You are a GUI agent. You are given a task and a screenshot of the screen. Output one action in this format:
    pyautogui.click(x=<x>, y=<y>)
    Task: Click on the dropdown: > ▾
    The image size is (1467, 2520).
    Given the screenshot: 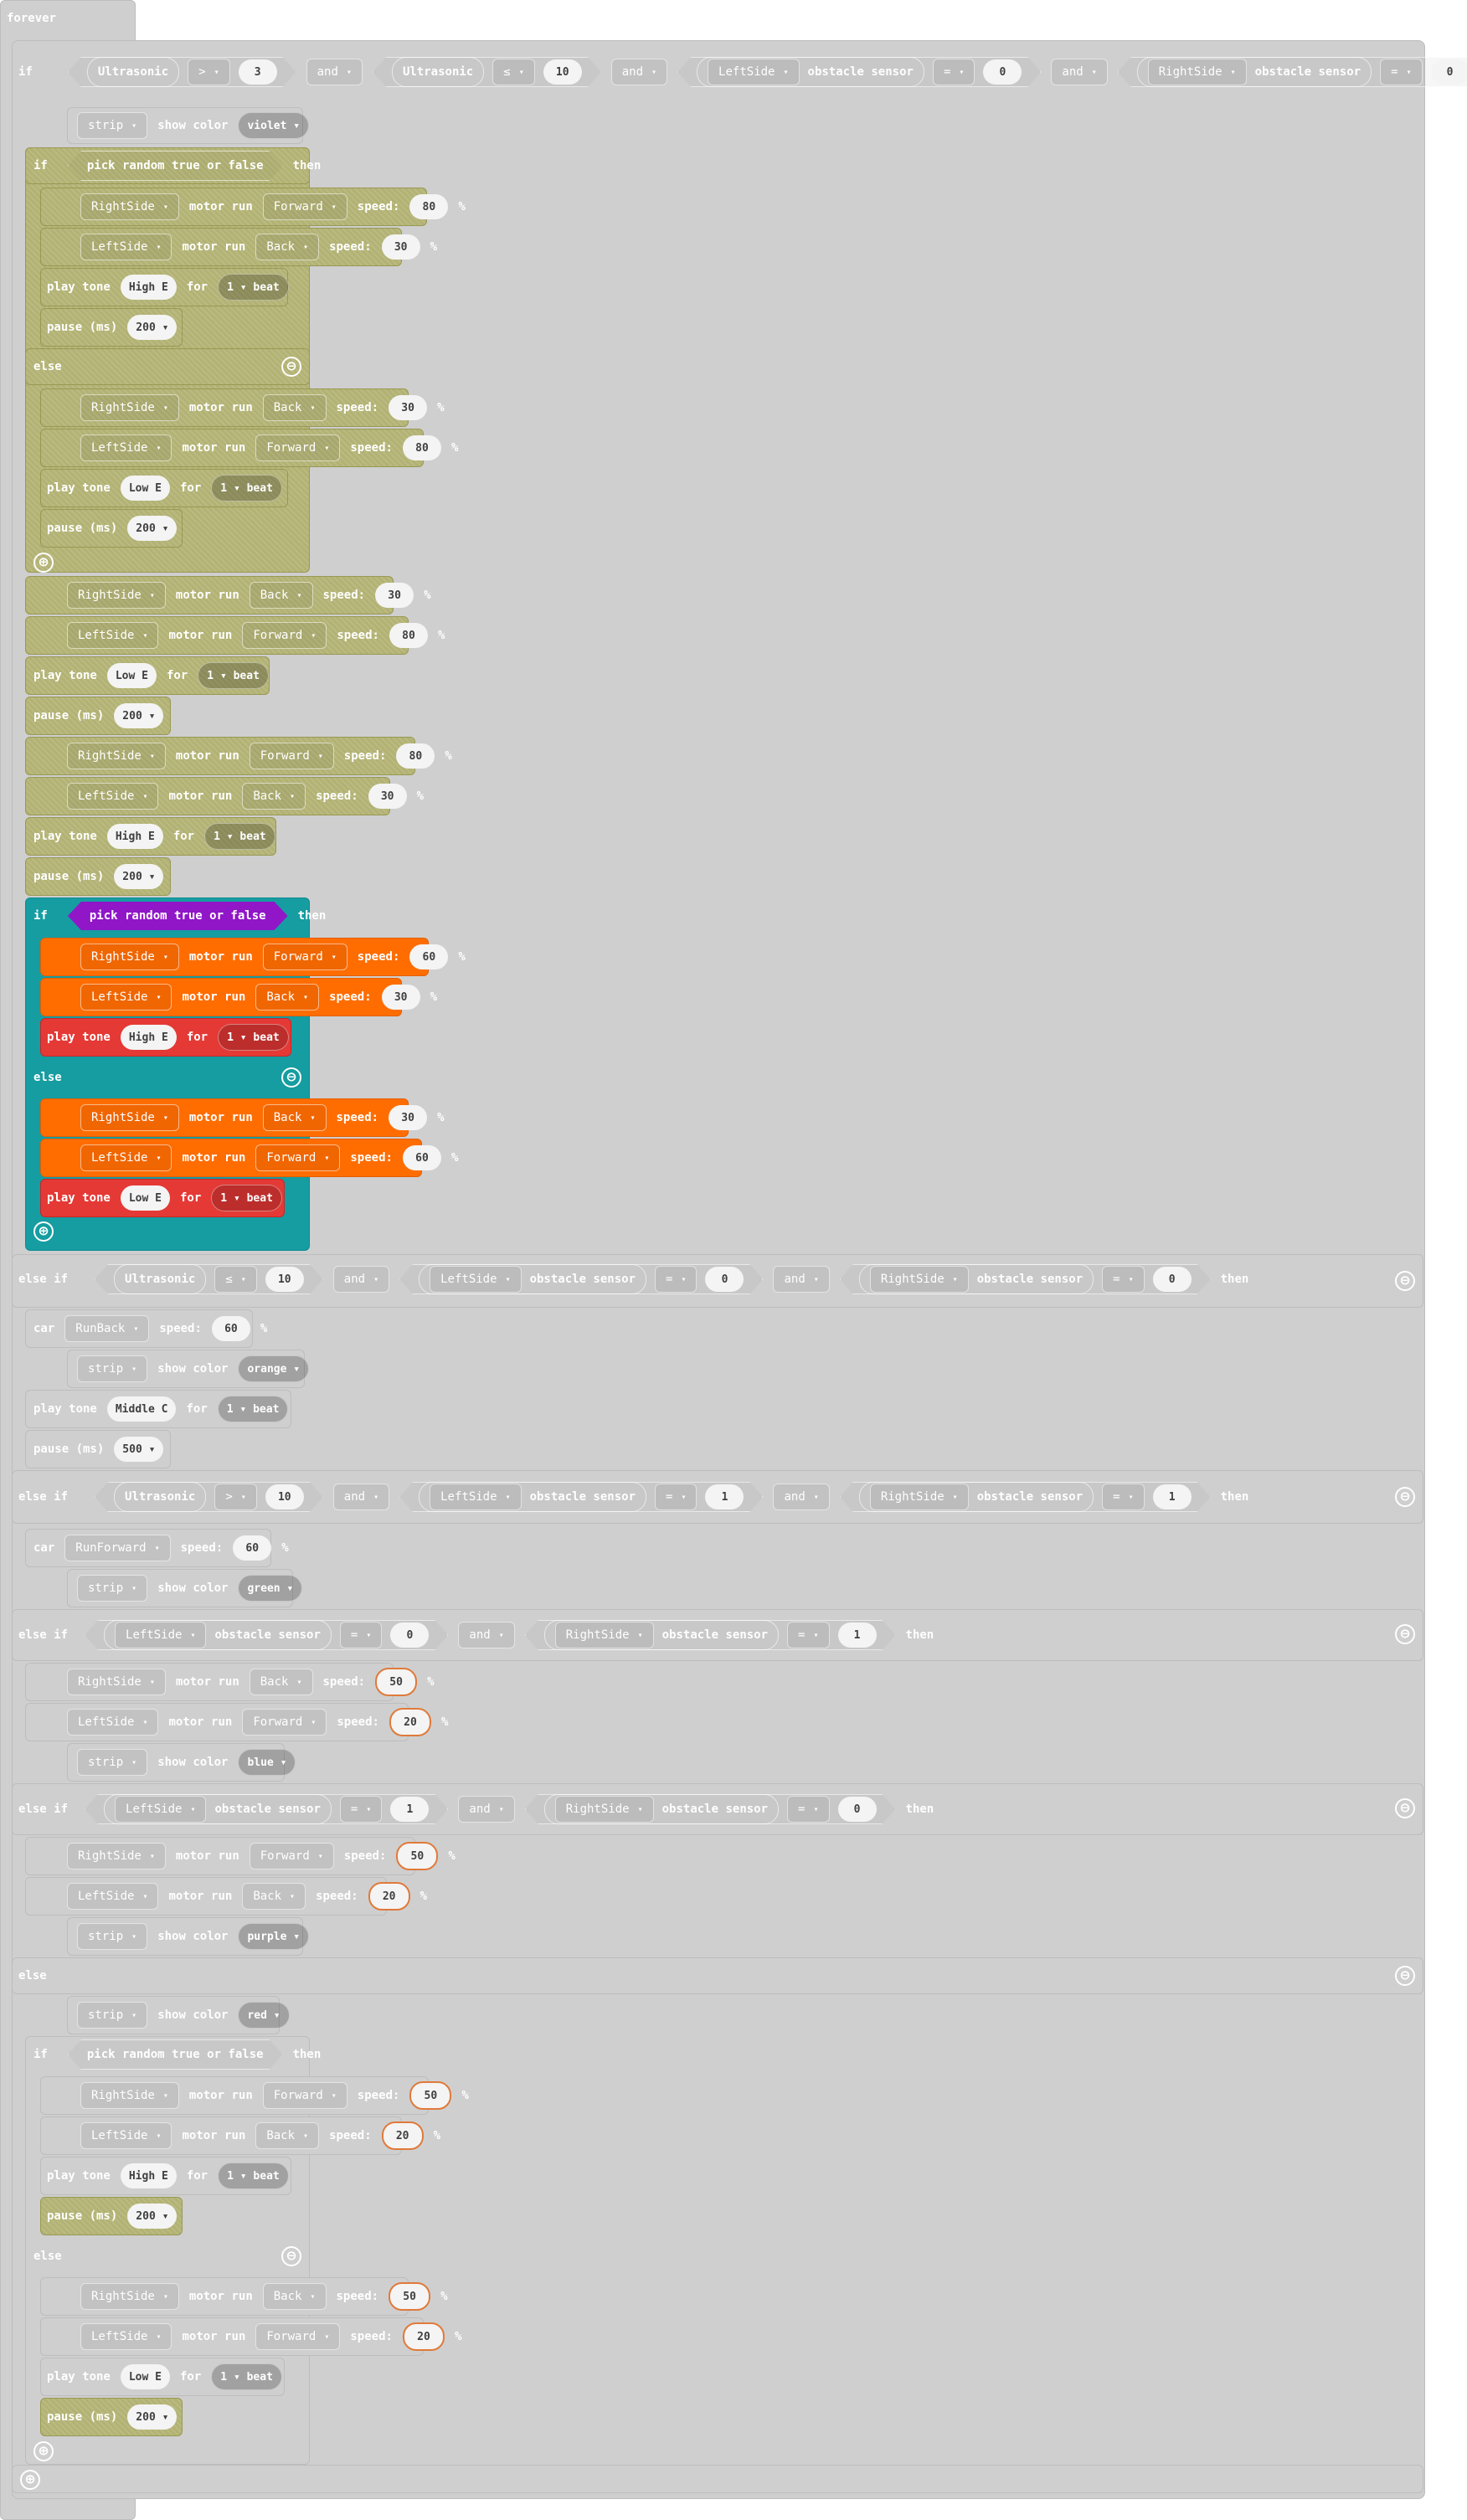 What is the action you would take?
    pyautogui.click(x=235, y=1497)
    